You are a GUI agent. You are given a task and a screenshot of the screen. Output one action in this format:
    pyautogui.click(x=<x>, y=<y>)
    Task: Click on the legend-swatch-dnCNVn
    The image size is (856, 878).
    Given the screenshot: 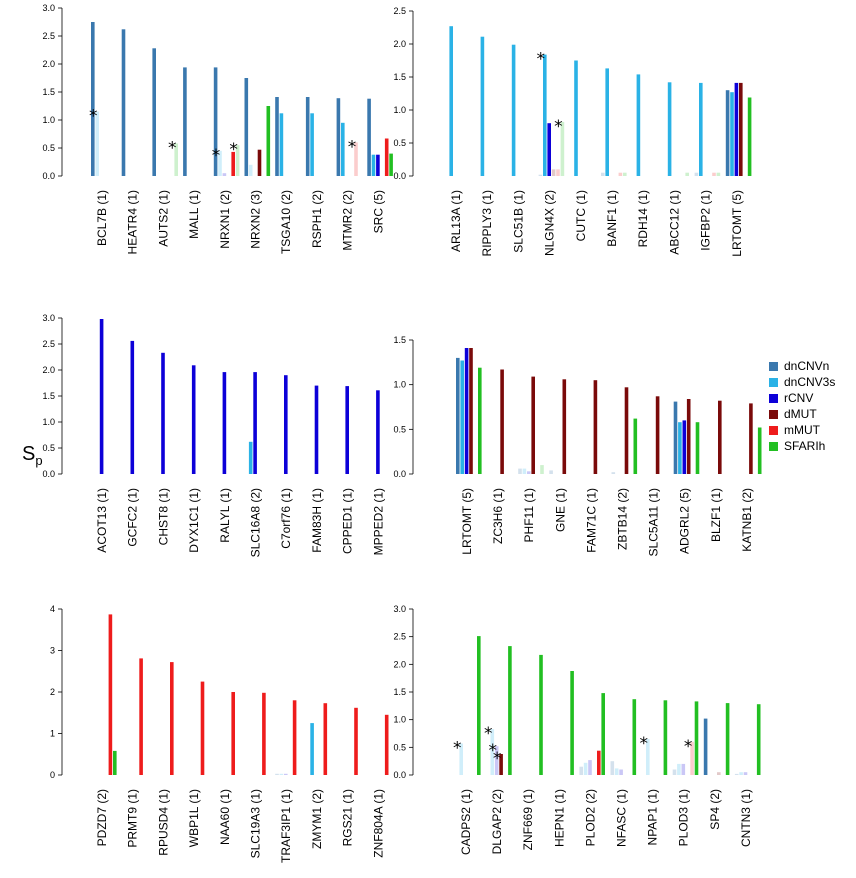 What is the action you would take?
    pyautogui.click(x=773, y=366)
    